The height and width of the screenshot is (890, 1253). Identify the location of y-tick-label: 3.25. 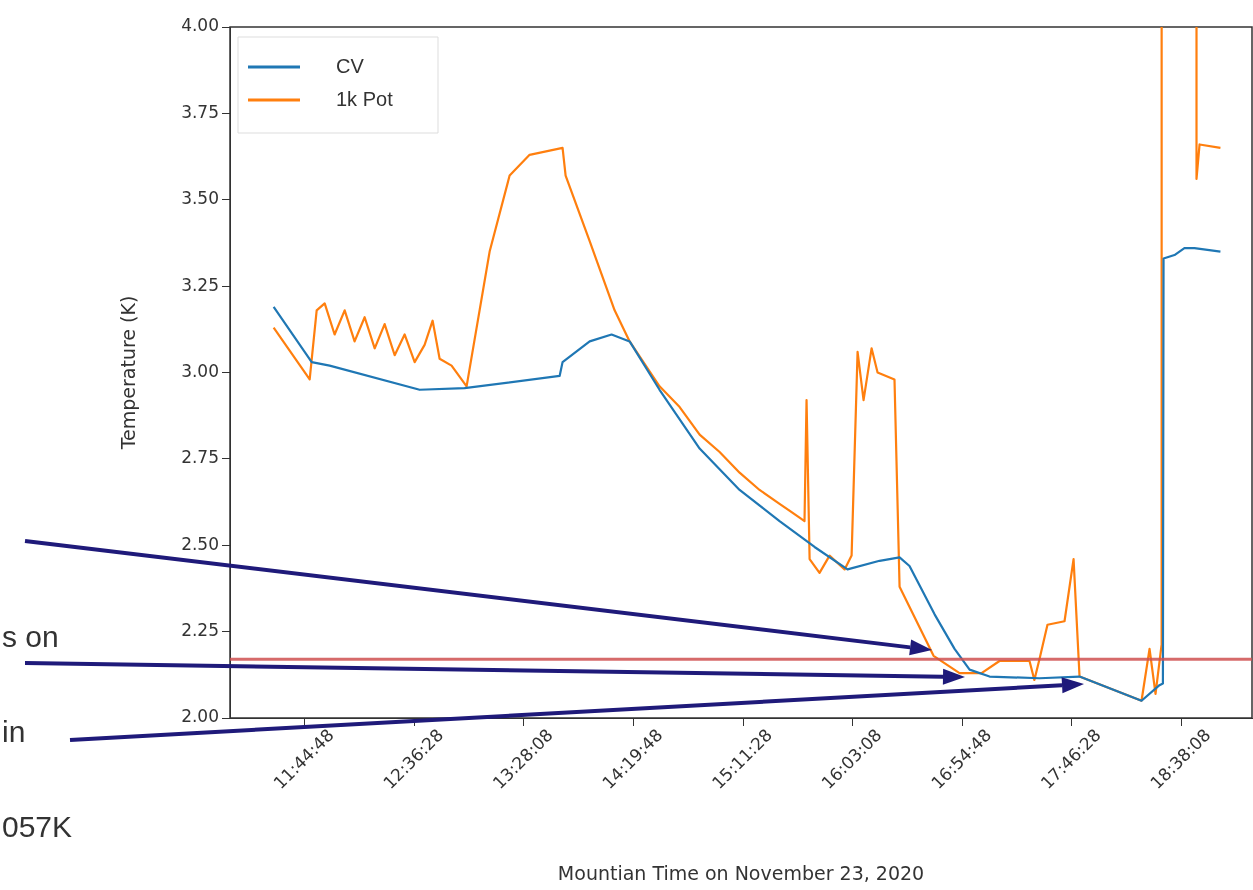
(200, 284).